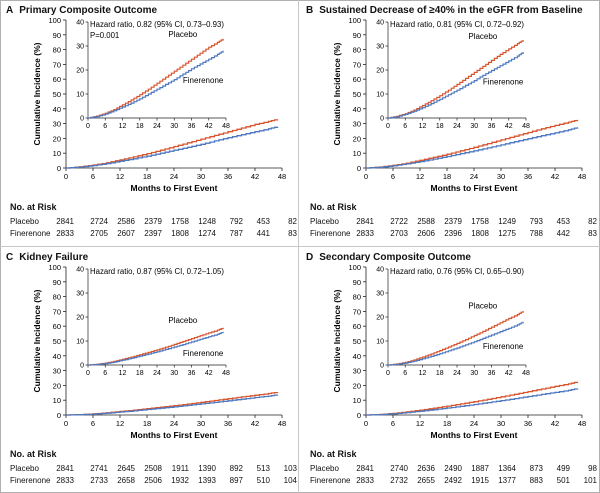 The height and width of the screenshot is (493, 600). What do you see at coordinates (57, 109) in the screenshot?
I see `y-tick-label: 40` at bounding box center [57, 109].